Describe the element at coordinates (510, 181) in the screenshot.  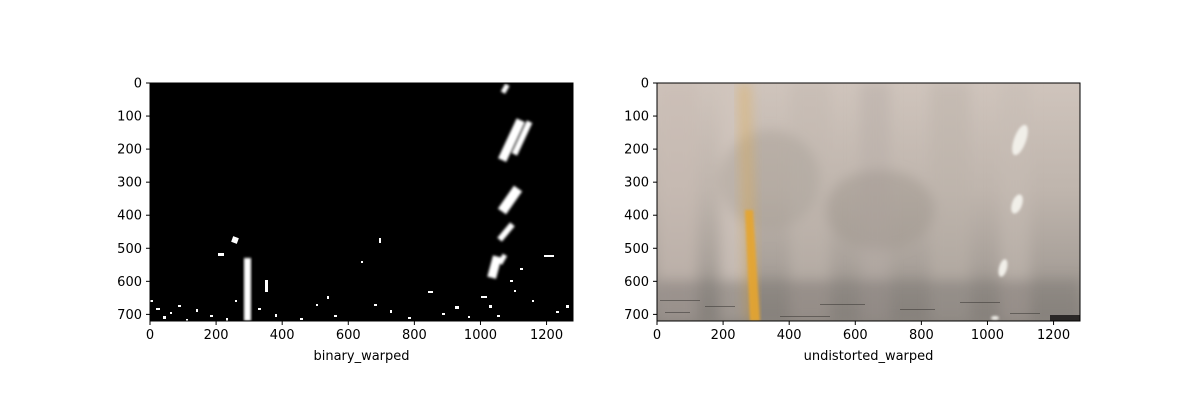
I see `right-lane-dashes` at that location.